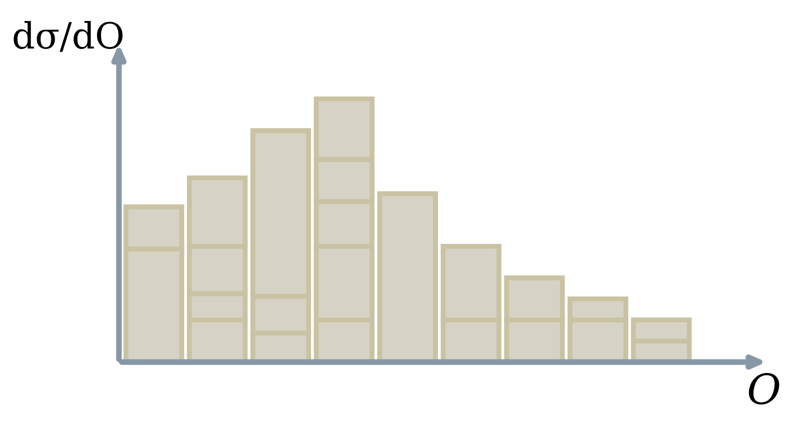  I want to click on y-axis-title: dσ/dO, so click(68, 36).